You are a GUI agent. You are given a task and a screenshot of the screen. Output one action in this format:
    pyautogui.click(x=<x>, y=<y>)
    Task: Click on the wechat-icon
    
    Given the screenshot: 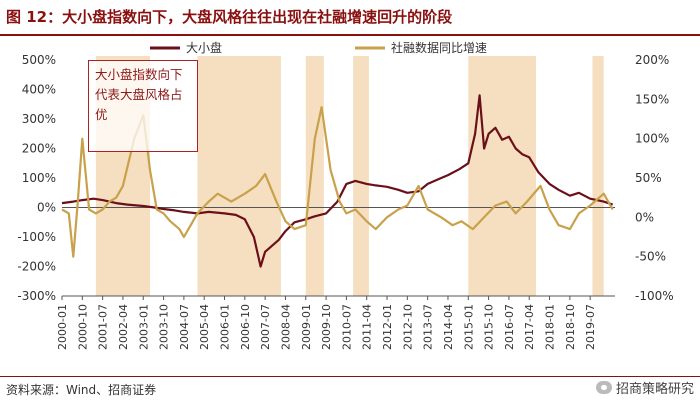 What is the action you would take?
    pyautogui.click(x=603, y=387)
    